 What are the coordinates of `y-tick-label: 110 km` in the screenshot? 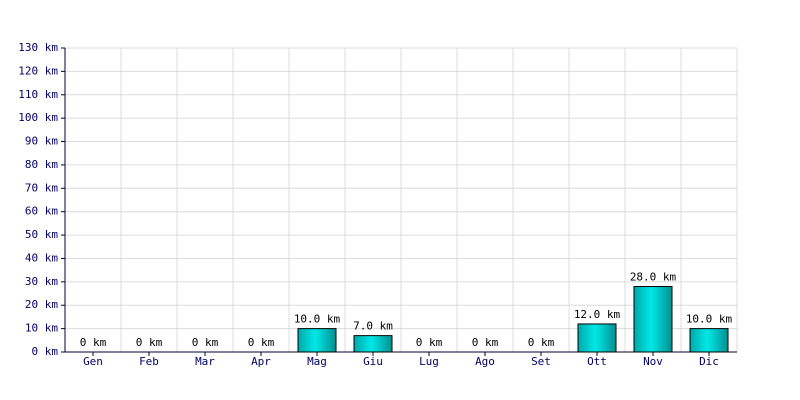 It's located at (38, 94).